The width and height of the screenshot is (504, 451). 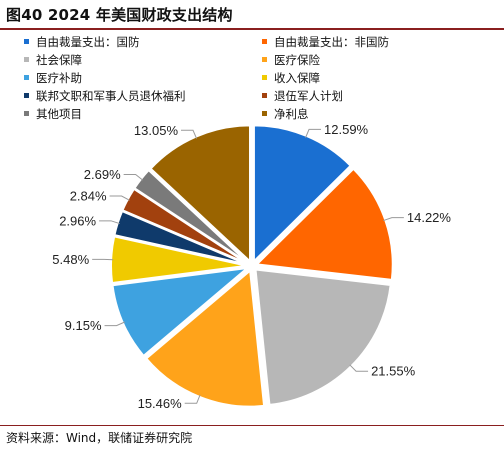 I want to click on slice-label: 2.69%, so click(x=102, y=174).